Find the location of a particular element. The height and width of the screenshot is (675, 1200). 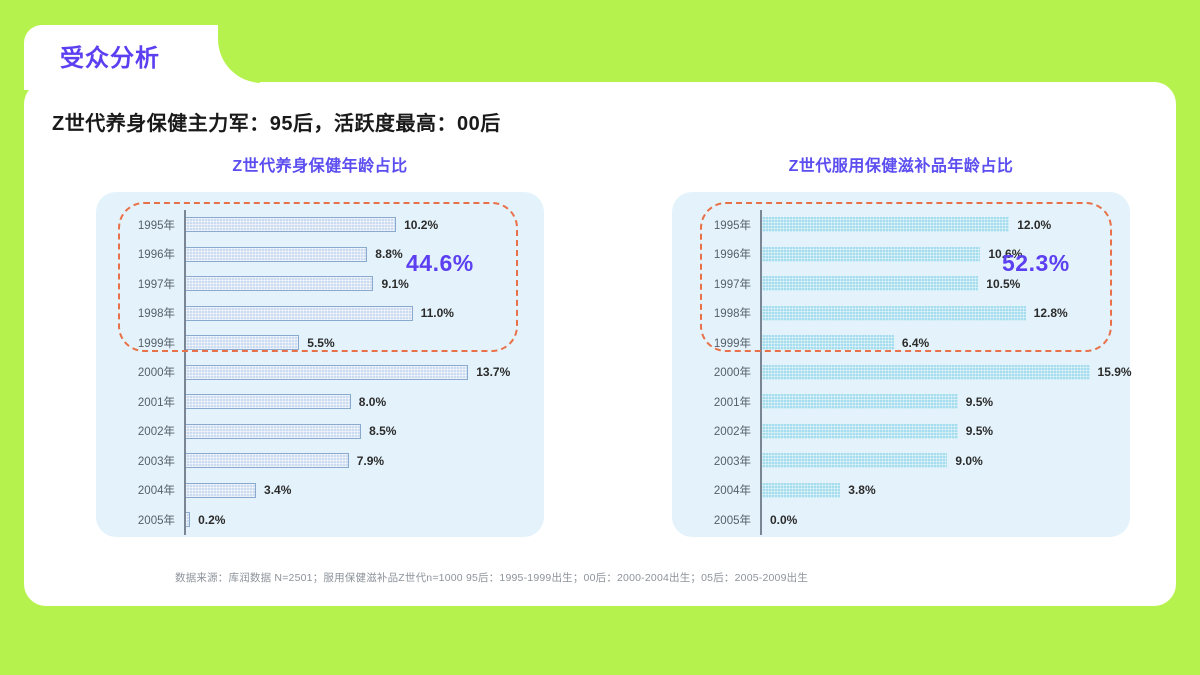

bar-track: 13.7% is located at coordinates (359, 372).